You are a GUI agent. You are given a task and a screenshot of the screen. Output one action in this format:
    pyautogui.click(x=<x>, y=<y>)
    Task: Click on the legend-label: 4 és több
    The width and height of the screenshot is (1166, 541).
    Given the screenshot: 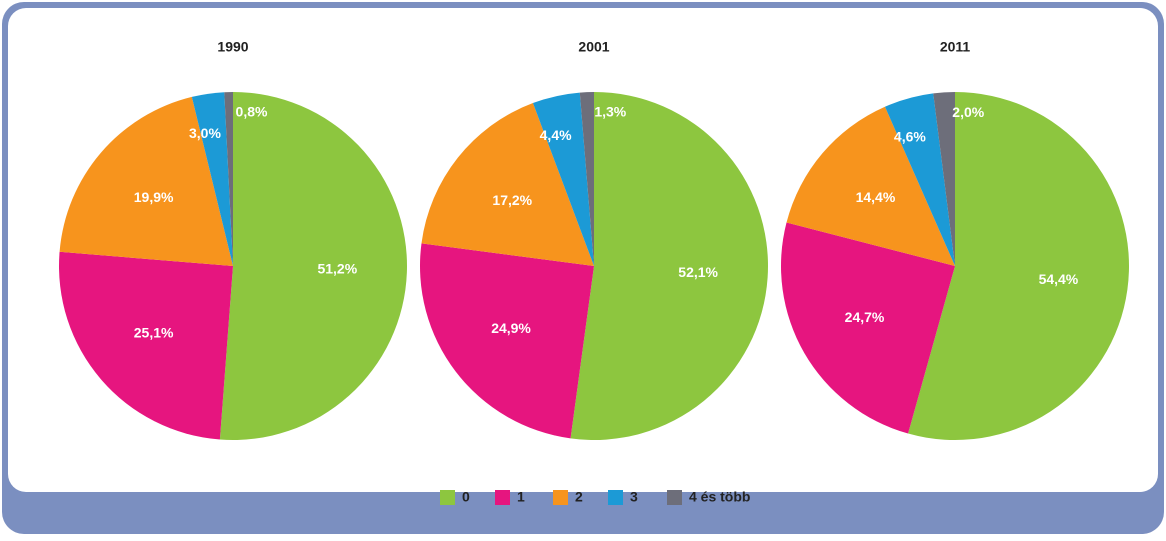 What is the action you would take?
    pyautogui.click(x=719, y=497)
    